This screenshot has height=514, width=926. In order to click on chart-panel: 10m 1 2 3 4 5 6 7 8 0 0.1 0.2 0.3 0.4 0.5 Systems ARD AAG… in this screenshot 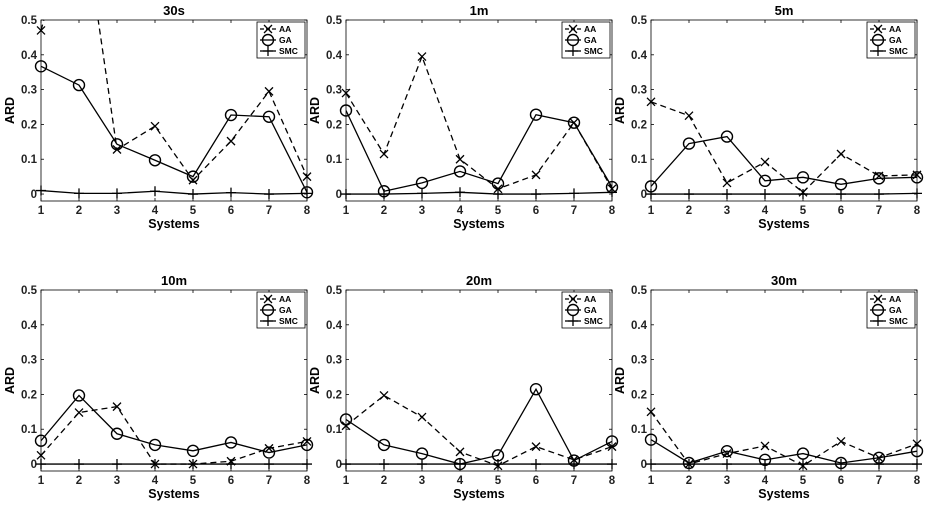, I will do `click(158, 387)`.